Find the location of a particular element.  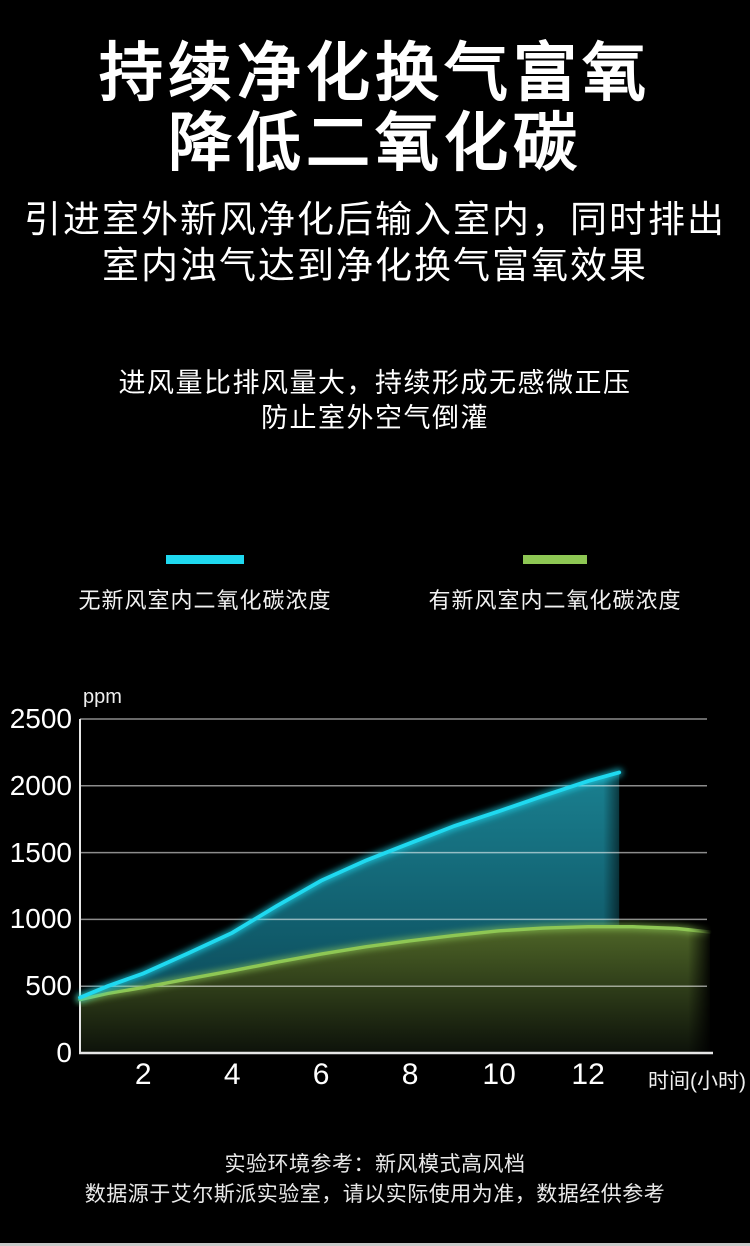

x-tick-label: 8 is located at coordinates (410, 1074).